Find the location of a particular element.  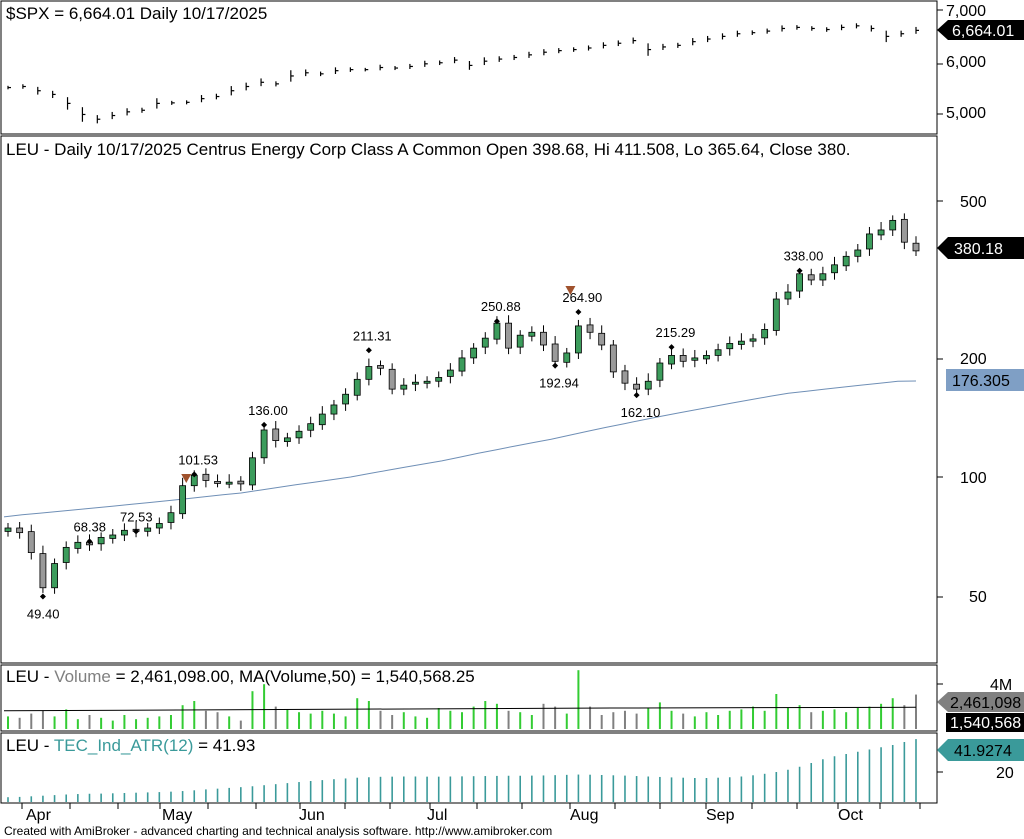

price-tick-label: 50 is located at coordinates (978, 597).